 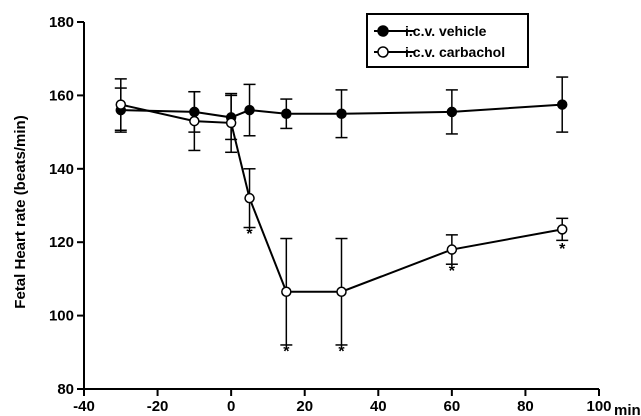 I want to click on x-tick-label: -20, so click(x=158, y=406).